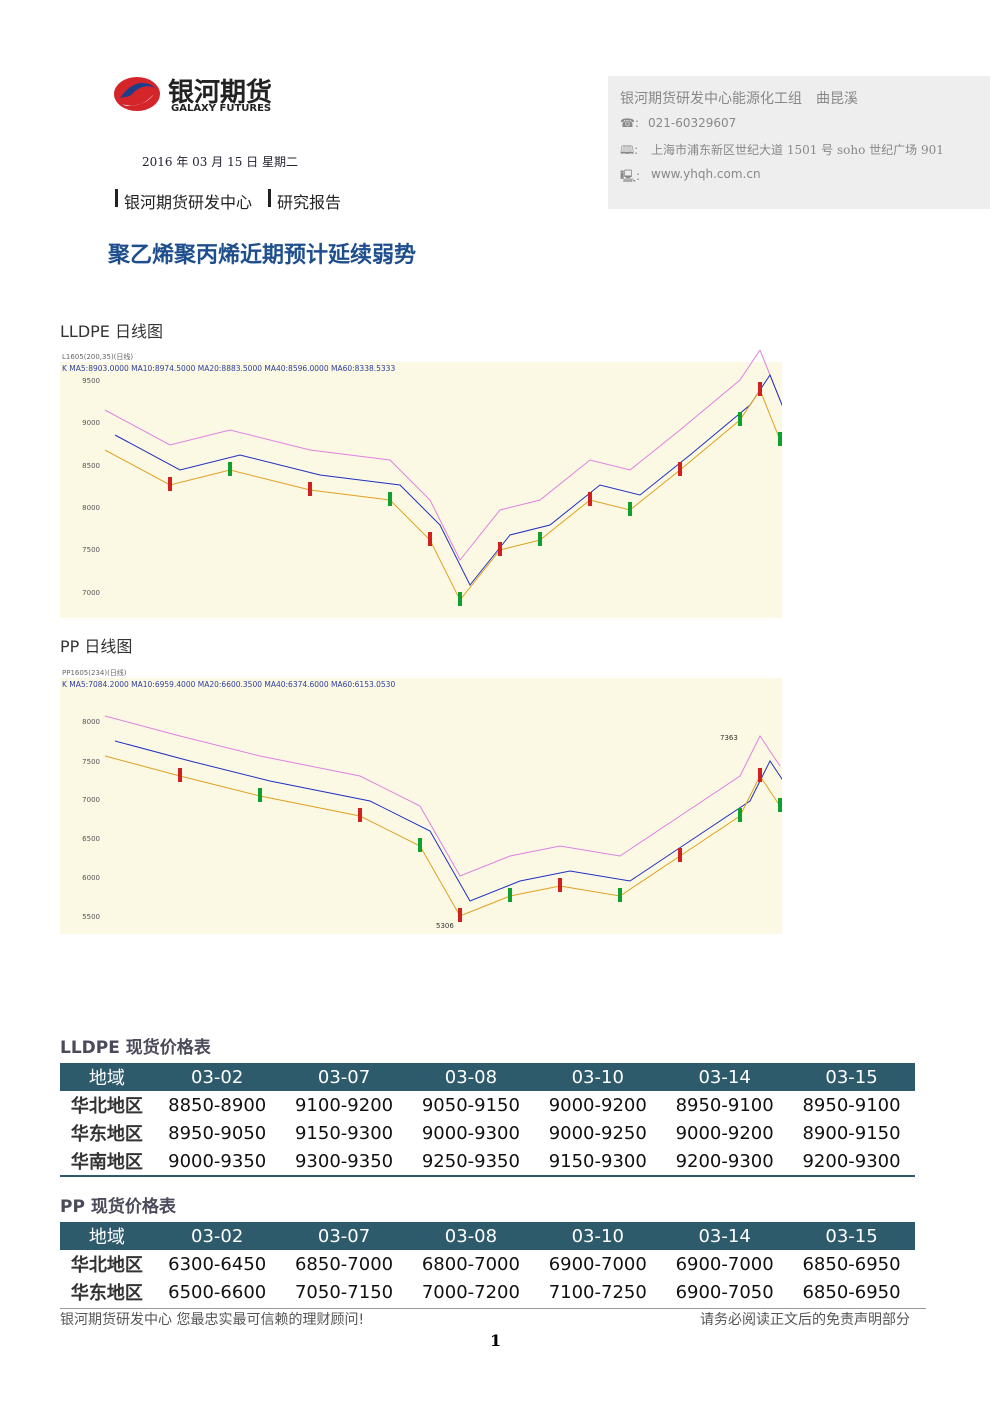  Describe the element at coordinates (91, 466) in the screenshot. I see `y-tick-label: 8500` at that location.